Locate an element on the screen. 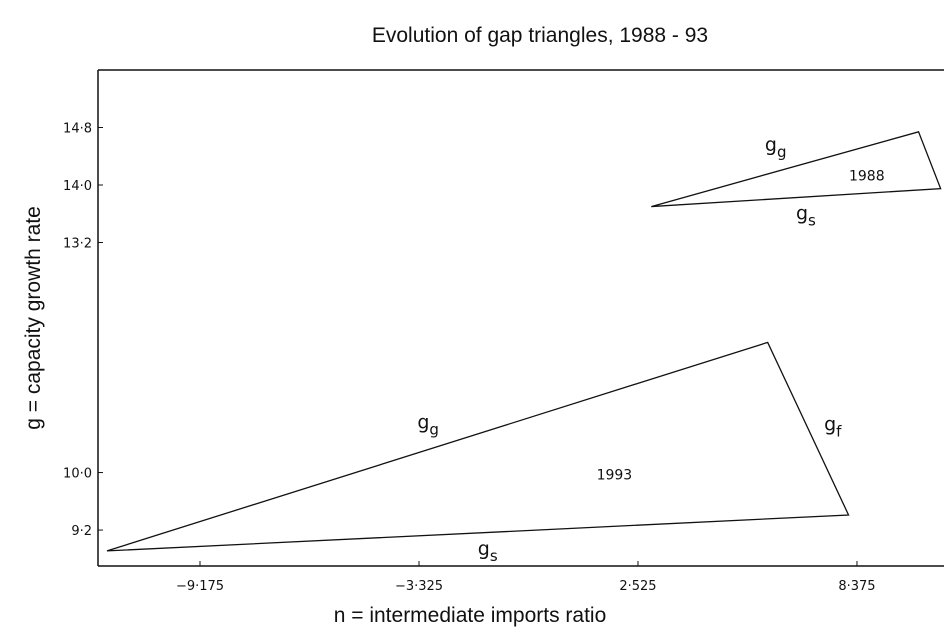 The width and height of the screenshot is (944, 636). triangle is located at coordinates (796, 169).